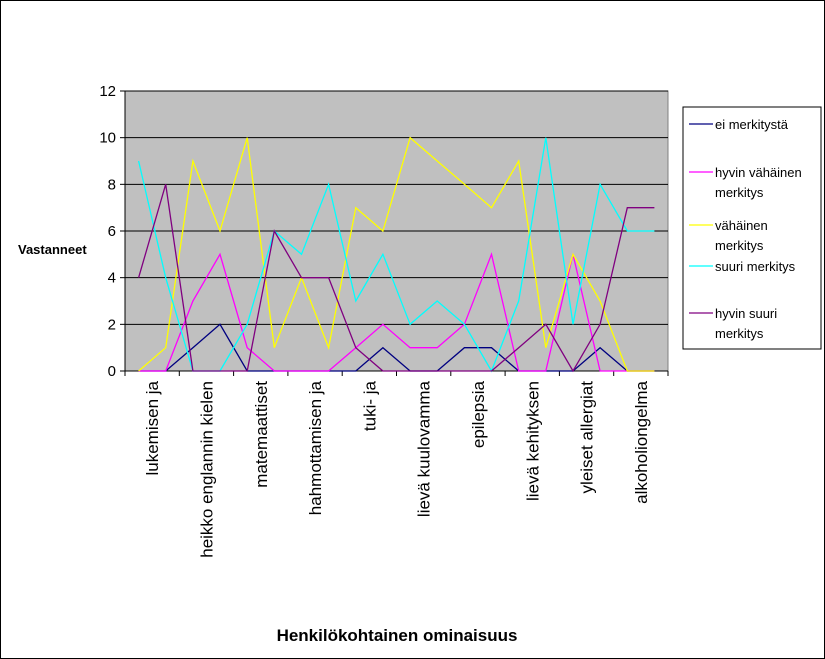 This screenshot has width=825, height=659. Describe the element at coordinates (152, 427) in the screenshot. I see `x-tick-label: lukemisen ja` at that location.